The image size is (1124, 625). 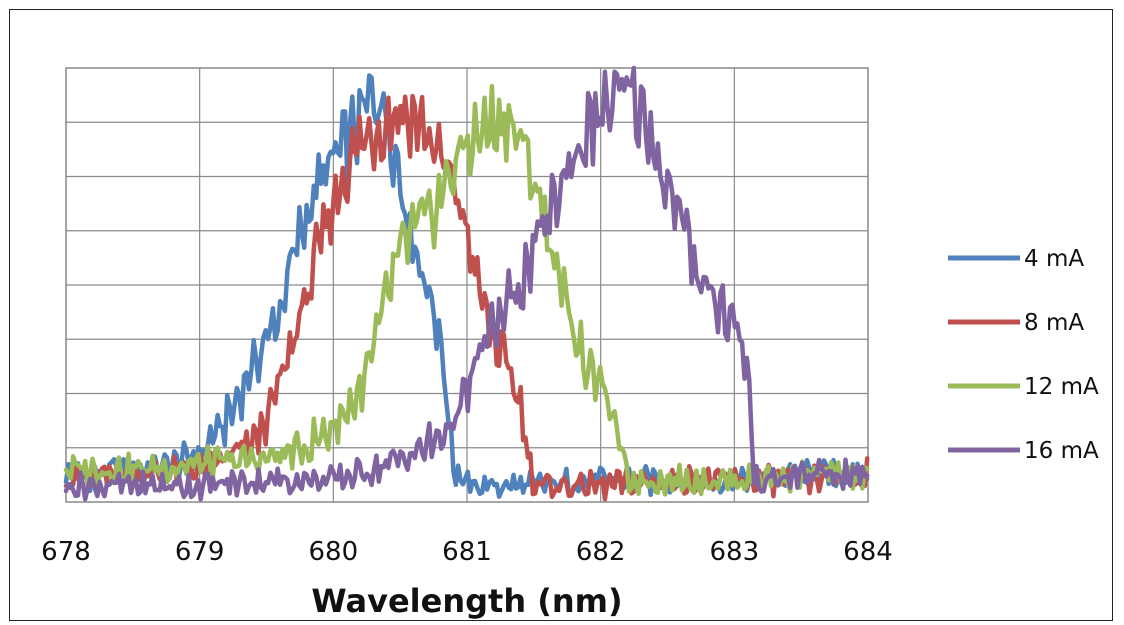 What do you see at coordinates (66, 552) in the screenshot?
I see `x-tick-label: 678` at bounding box center [66, 552].